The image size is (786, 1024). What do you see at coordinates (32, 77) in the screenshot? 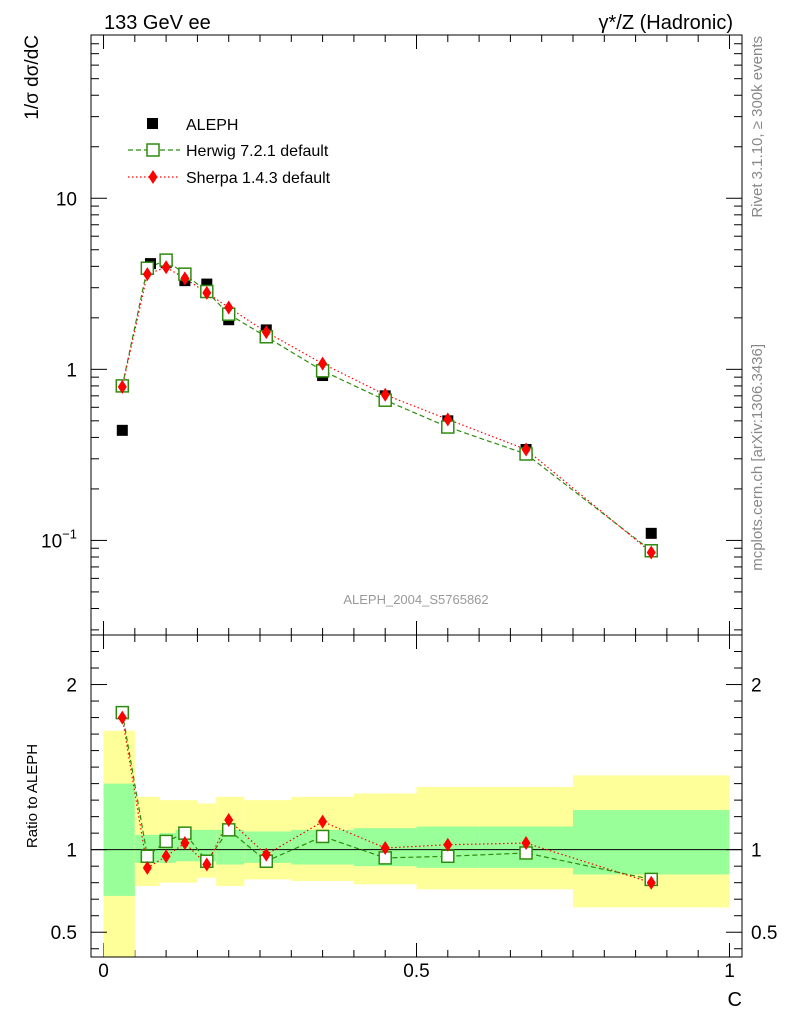
I see `main-y-axis-label: 1/σ dσ/dC` at bounding box center [32, 77].